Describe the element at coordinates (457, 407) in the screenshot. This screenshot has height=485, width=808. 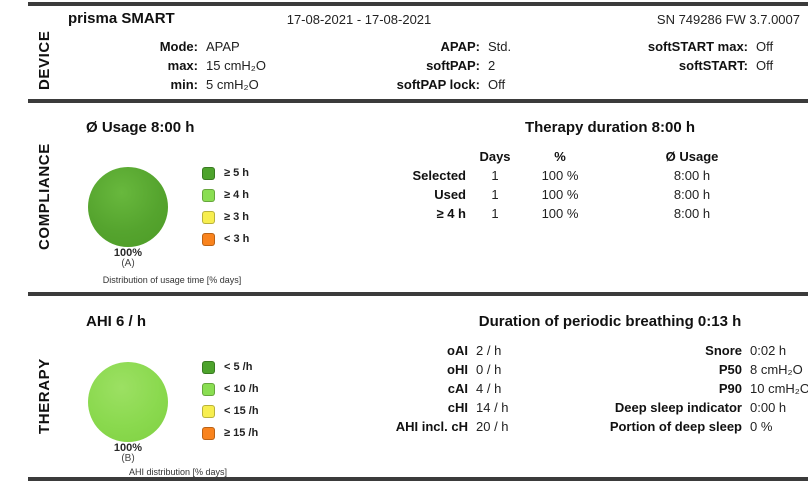
I see `stat-label: cHI` at that location.